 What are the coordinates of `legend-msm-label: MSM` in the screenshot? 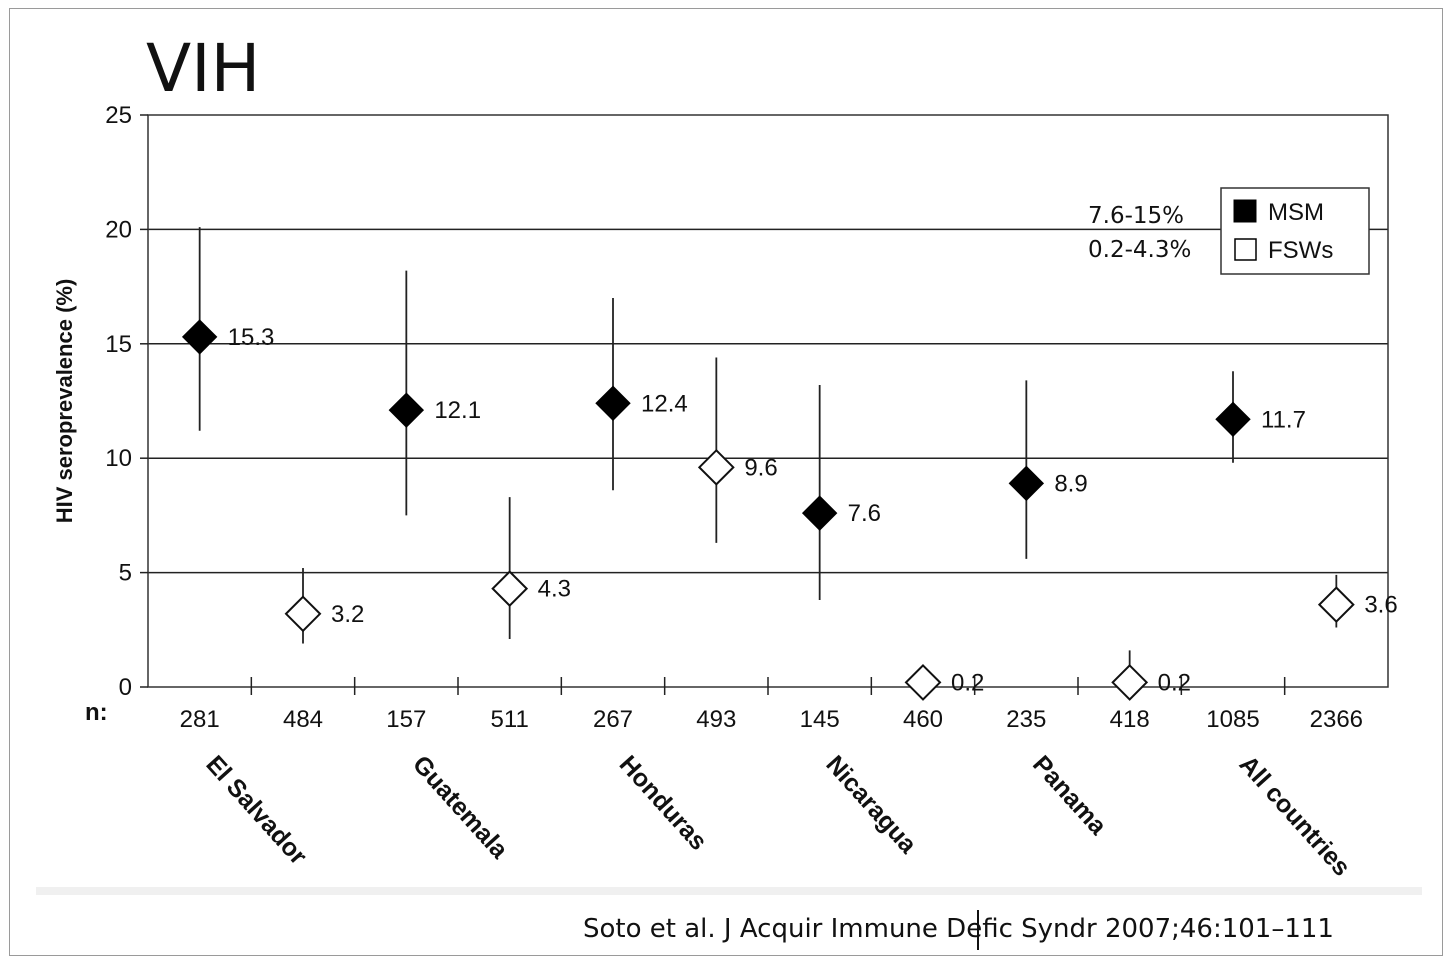 It's located at (1296, 212).